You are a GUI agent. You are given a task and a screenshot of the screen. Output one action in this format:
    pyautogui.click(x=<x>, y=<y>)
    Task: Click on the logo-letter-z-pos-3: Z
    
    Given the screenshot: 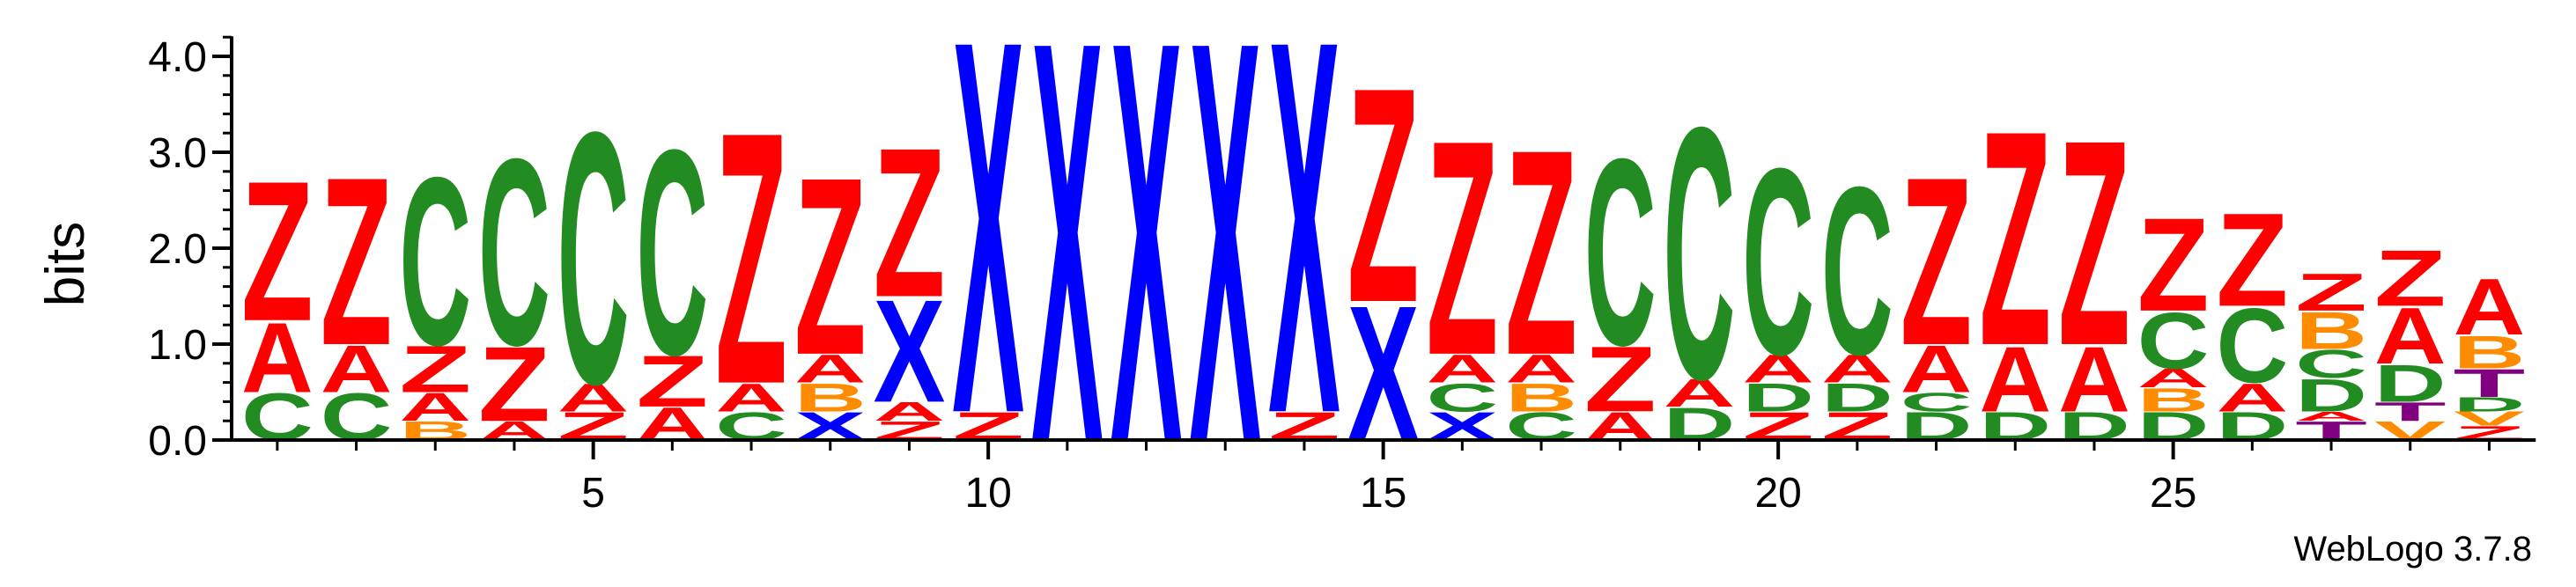 What is the action you would take?
    pyautogui.click(x=435, y=370)
    